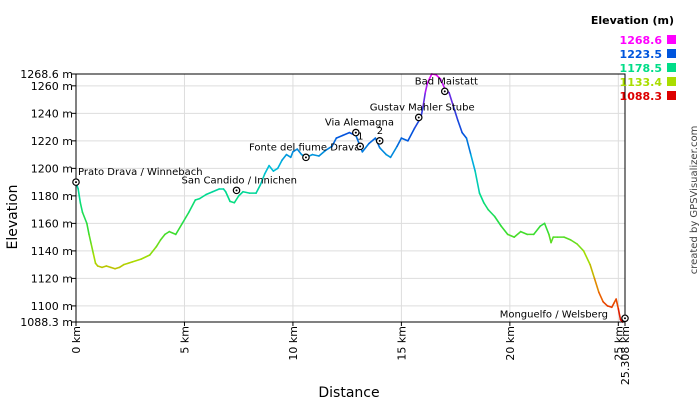  What do you see at coordinates (52, 86) in the screenshot?
I see `y-tick-label: 1260 m` at bounding box center [52, 86].